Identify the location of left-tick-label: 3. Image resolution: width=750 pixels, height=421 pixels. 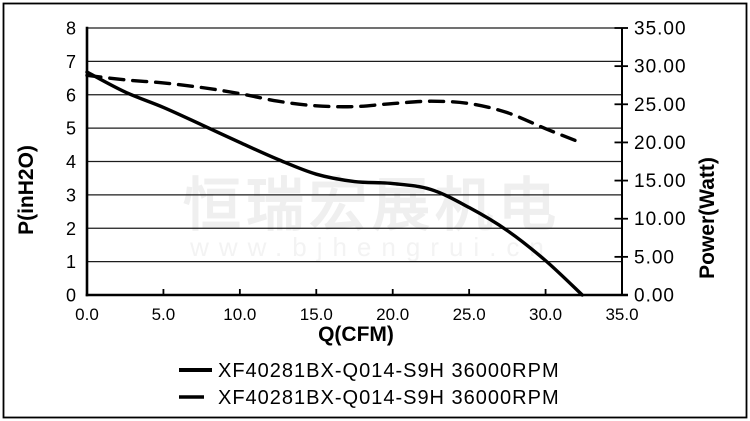
(71, 195).